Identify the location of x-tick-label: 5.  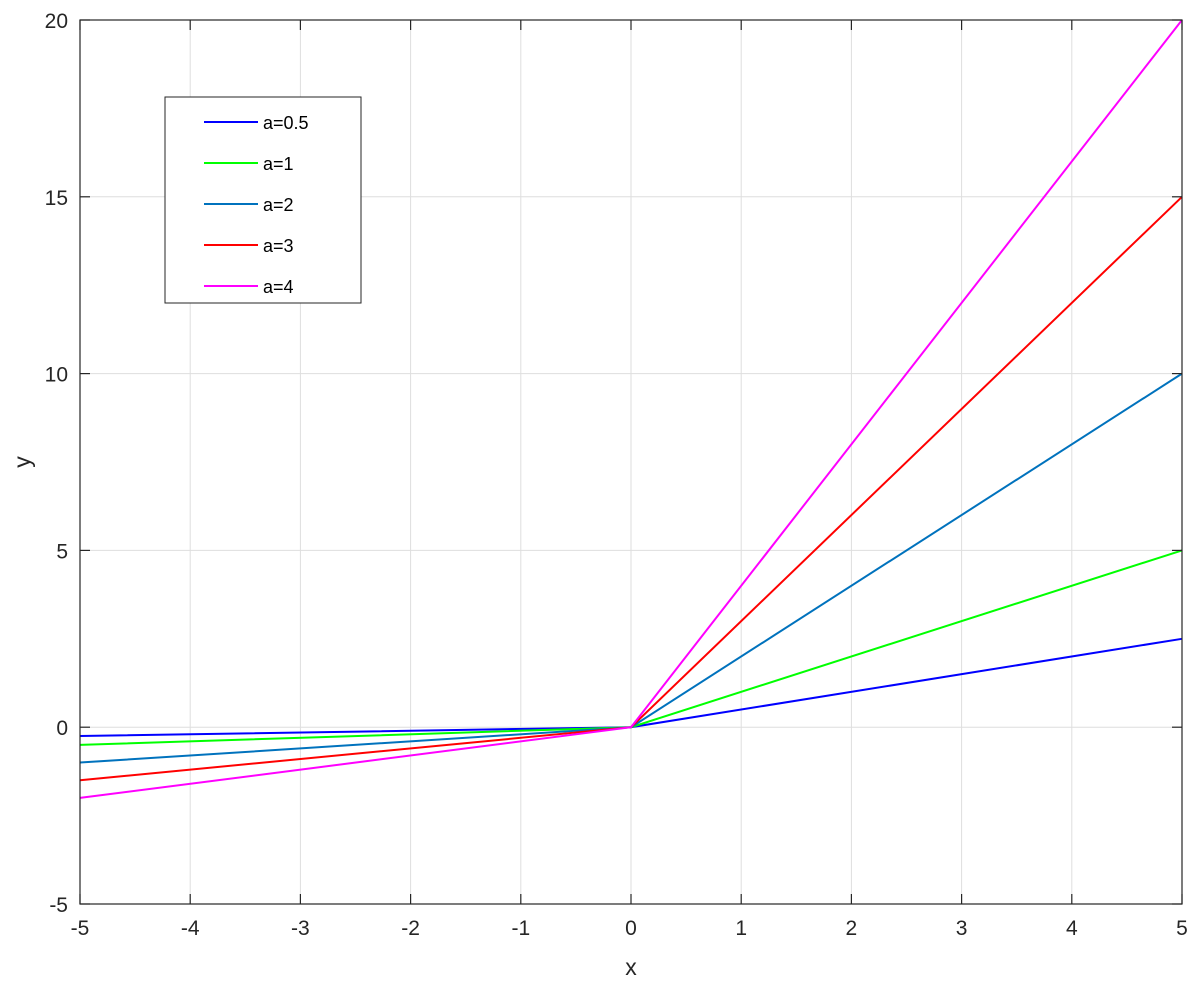
(1182, 928).